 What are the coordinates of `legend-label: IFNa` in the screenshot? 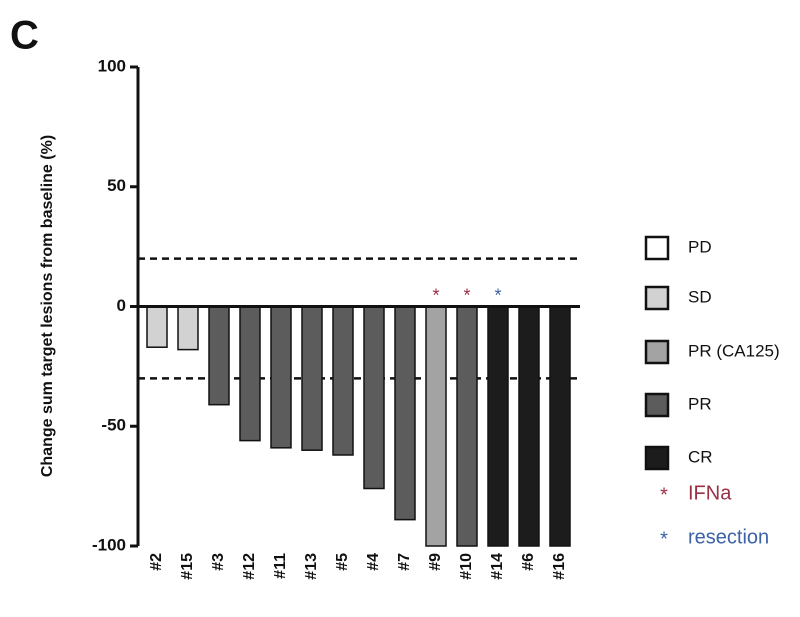 It's located at (710, 493).